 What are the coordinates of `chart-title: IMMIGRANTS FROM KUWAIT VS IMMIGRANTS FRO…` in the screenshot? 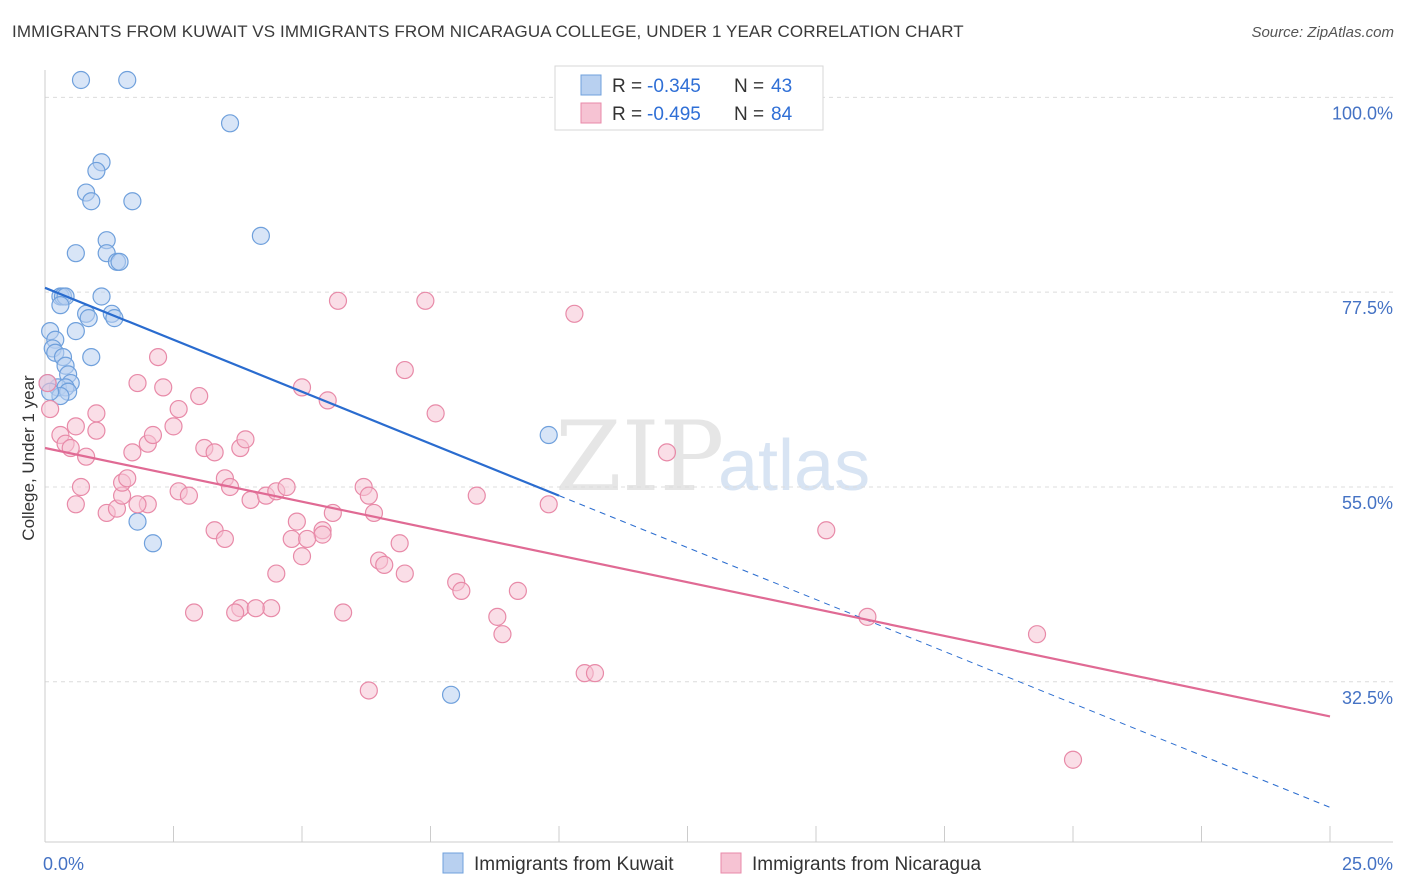 It's located at (488, 31).